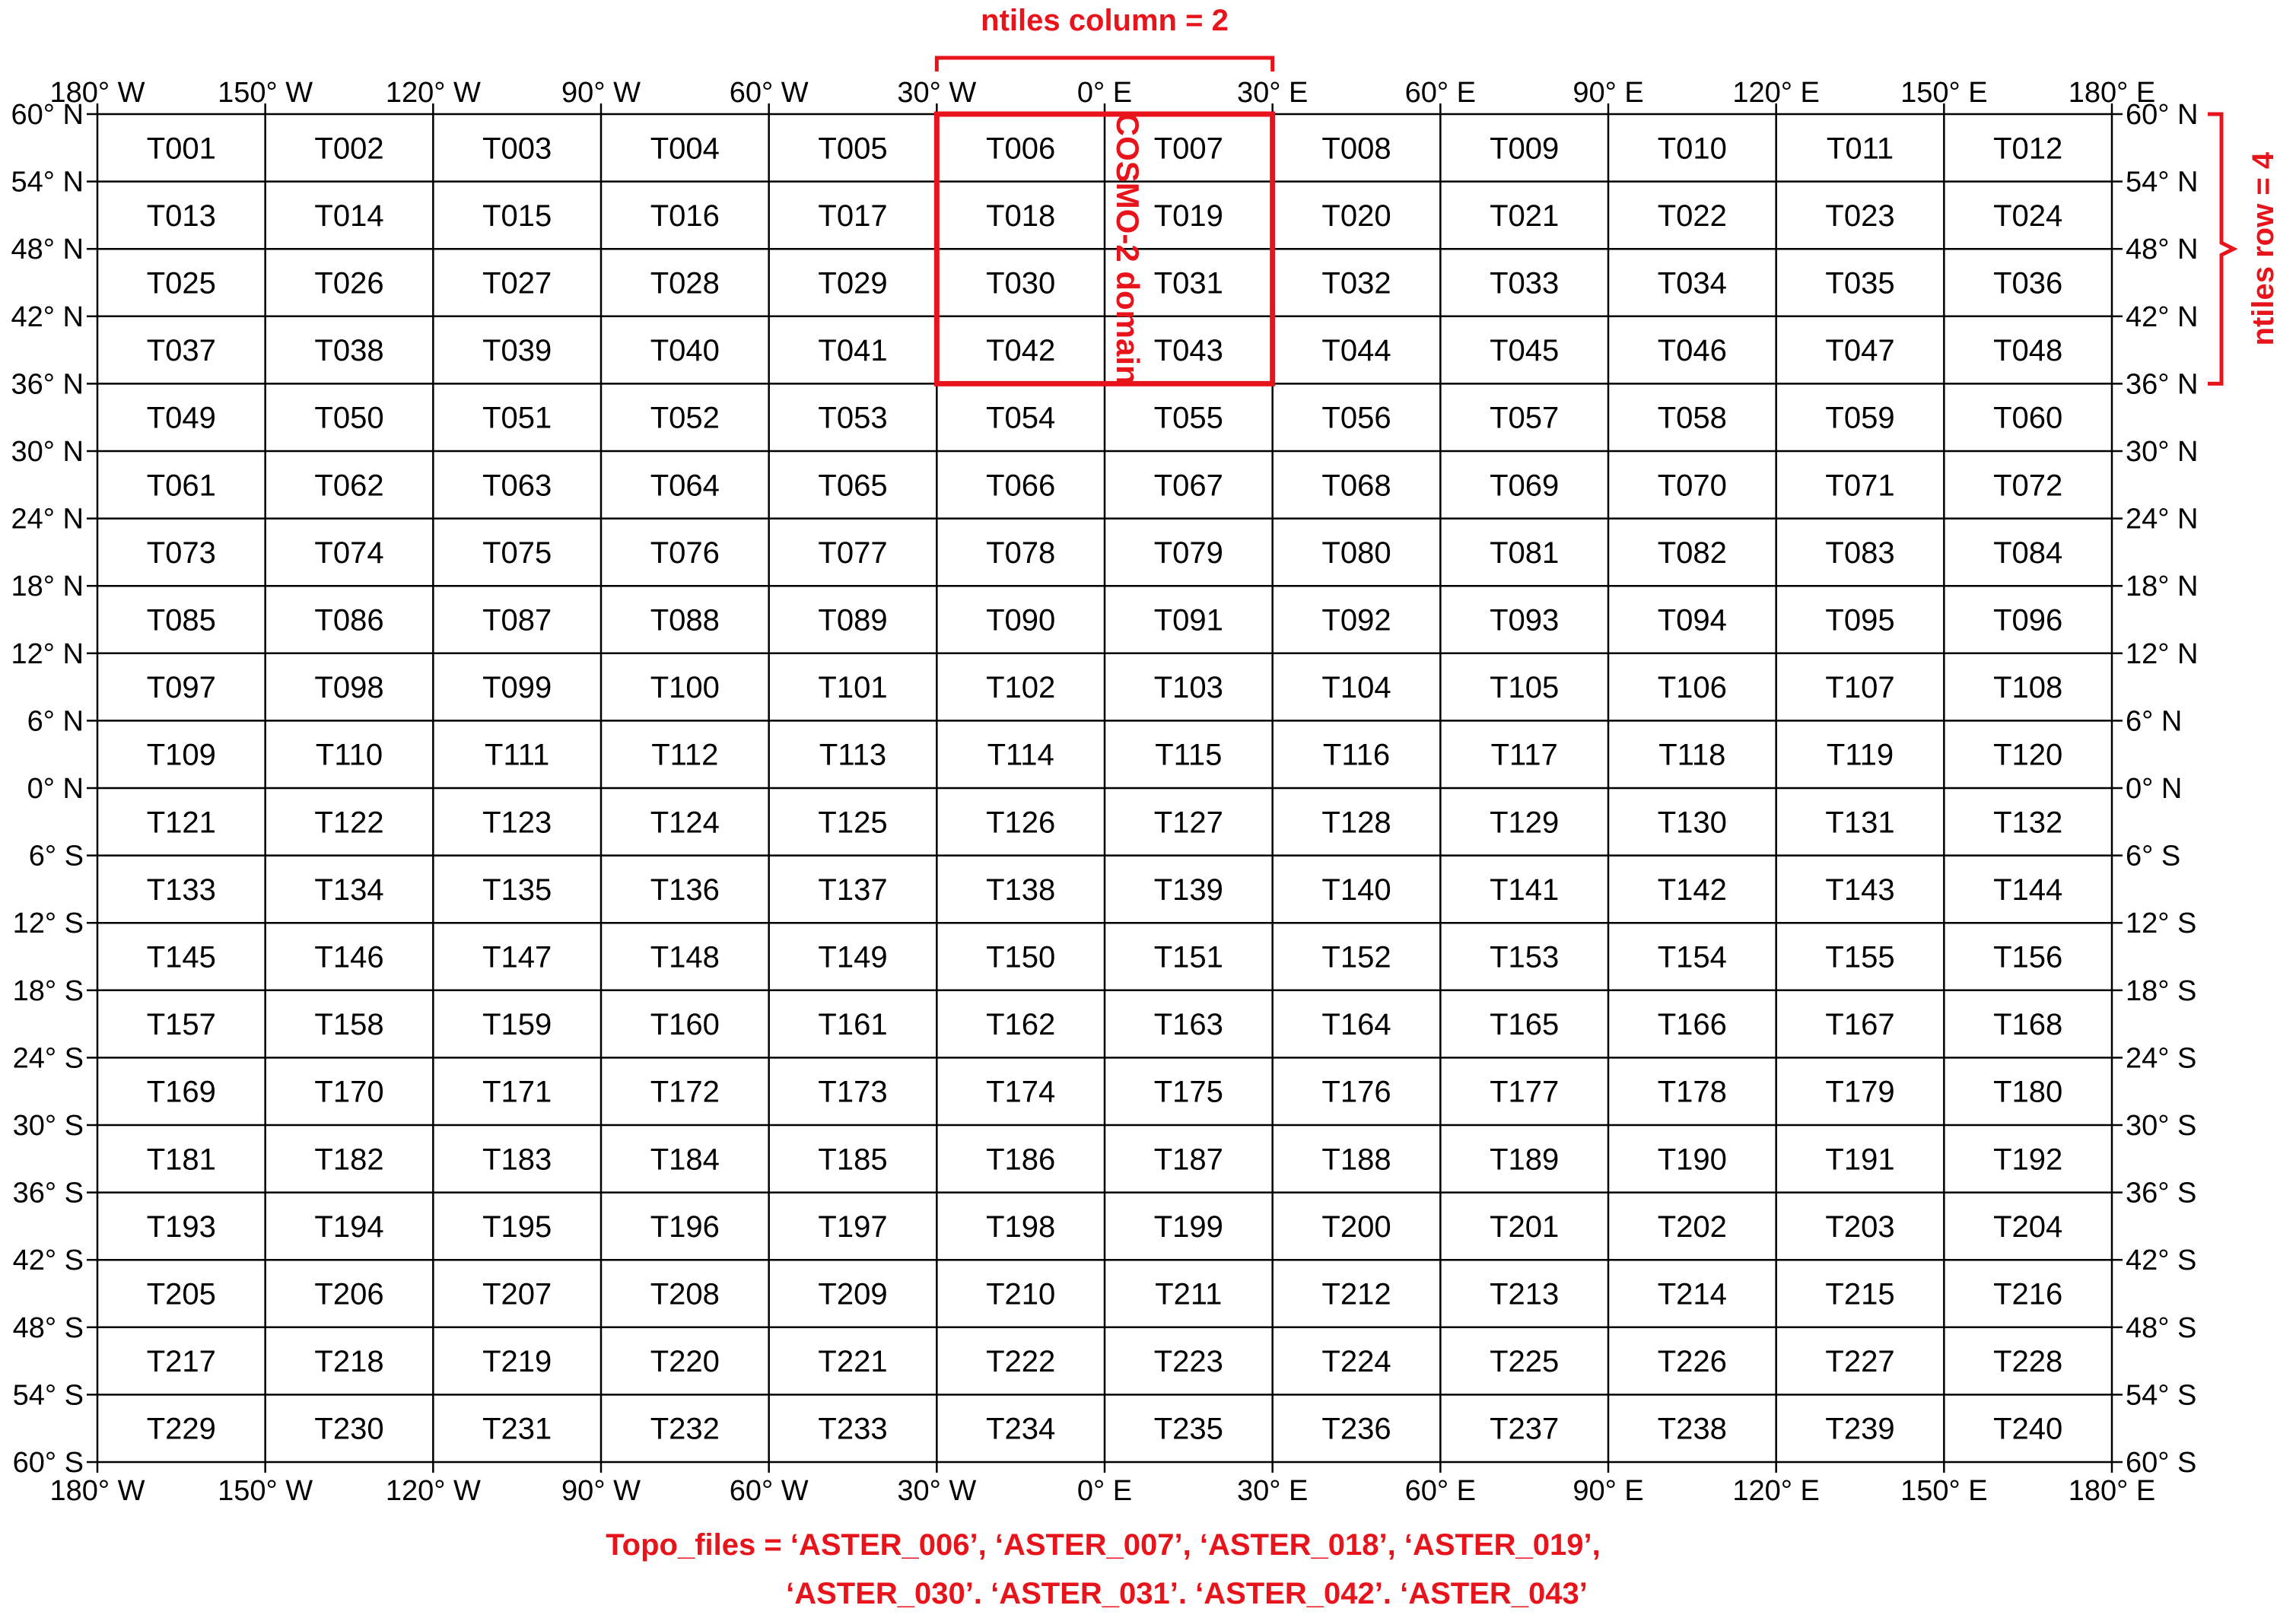 This screenshot has height=1618, width=2296. I want to click on tile-label: T098, so click(349, 687).